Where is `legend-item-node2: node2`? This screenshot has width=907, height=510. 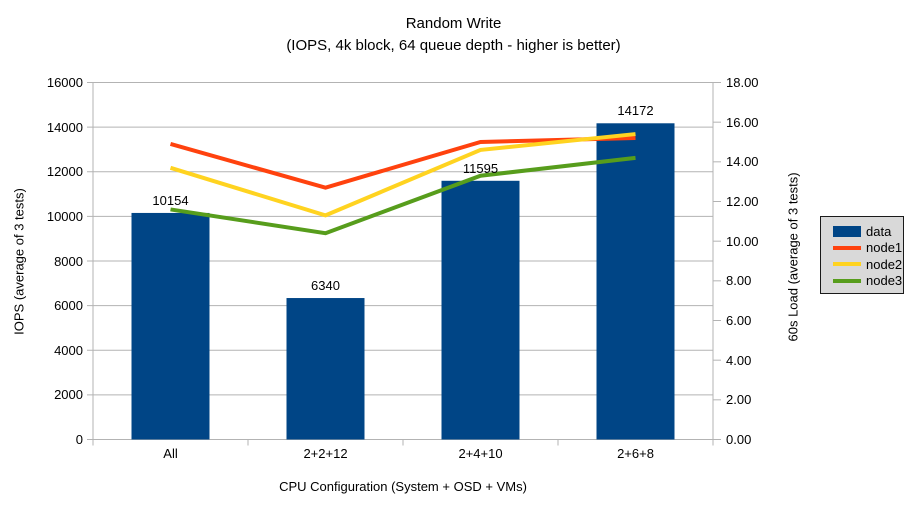 legend-item-node2: node2 is located at coordinates (868, 264).